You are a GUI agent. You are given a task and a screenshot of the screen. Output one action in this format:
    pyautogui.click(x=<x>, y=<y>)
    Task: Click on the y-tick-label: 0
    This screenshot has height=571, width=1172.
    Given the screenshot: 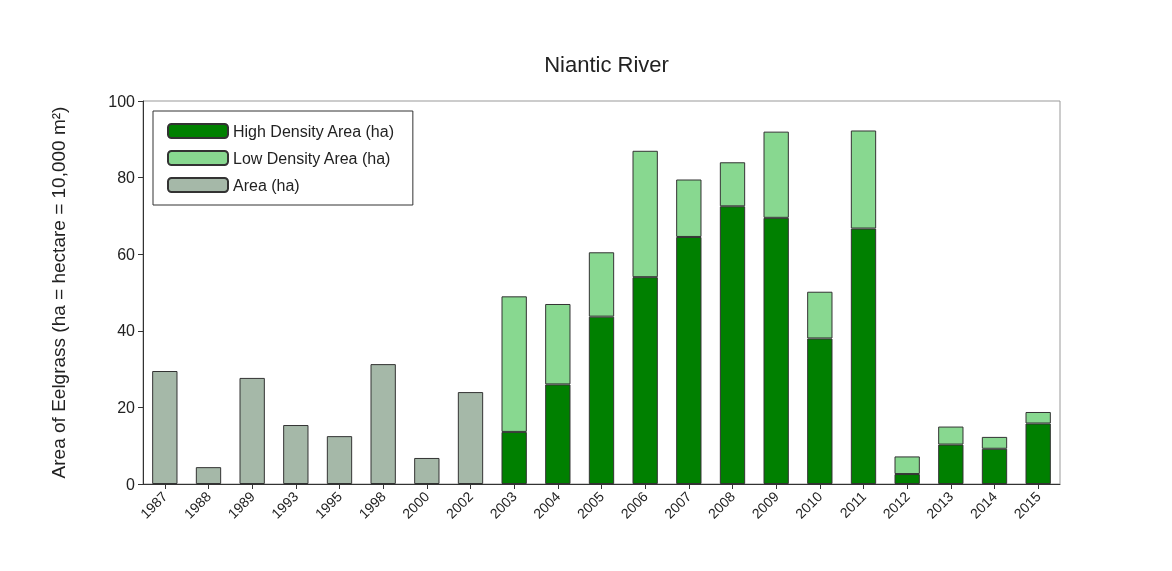 What is the action you would take?
    pyautogui.click(x=131, y=484)
    